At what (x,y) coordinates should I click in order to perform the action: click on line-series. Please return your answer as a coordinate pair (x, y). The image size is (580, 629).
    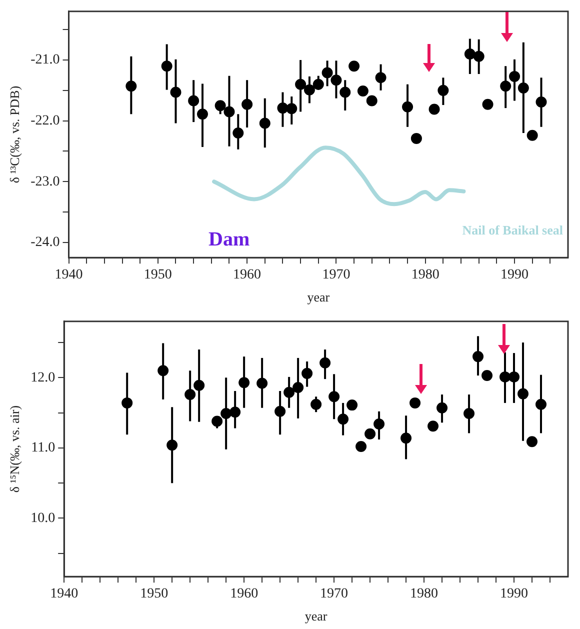
    Looking at the image, I should click on (339, 176).